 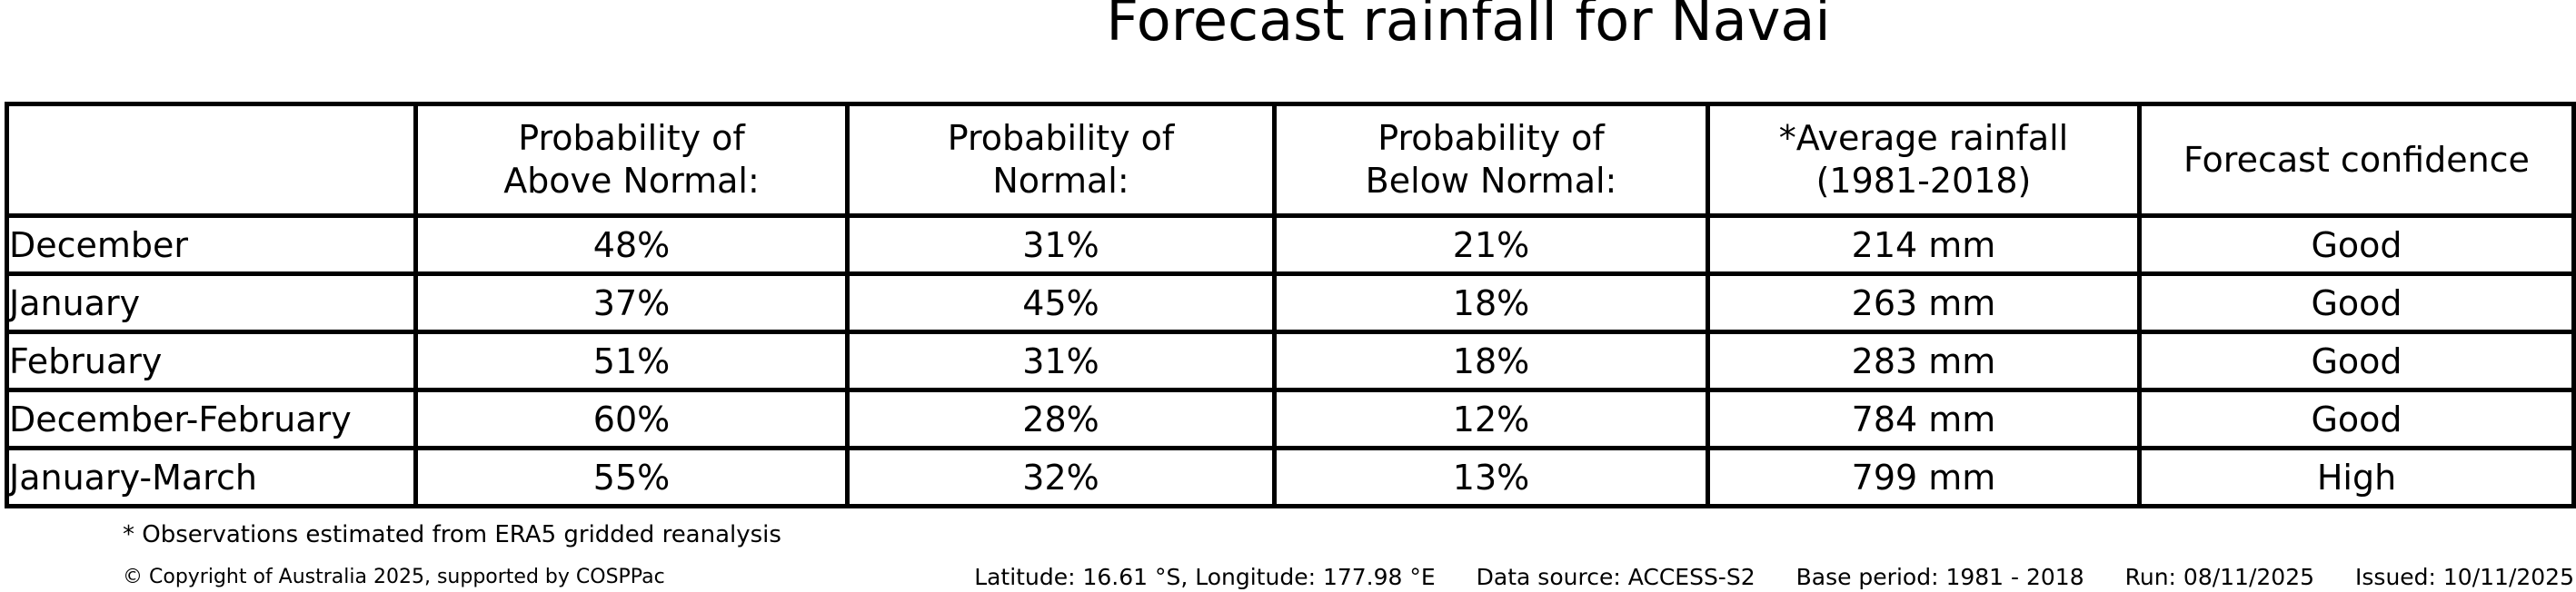 I want to click on month-label: December, so click(x=212, y=244).